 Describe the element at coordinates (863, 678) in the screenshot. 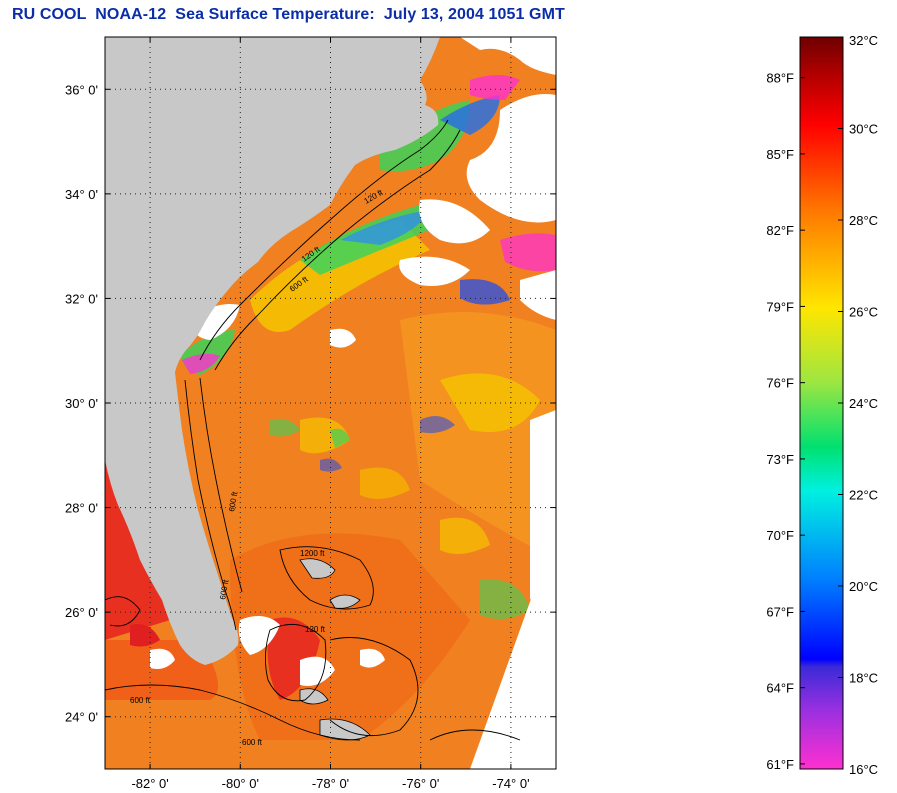

I see `celsius-label: 18°C` at that location.